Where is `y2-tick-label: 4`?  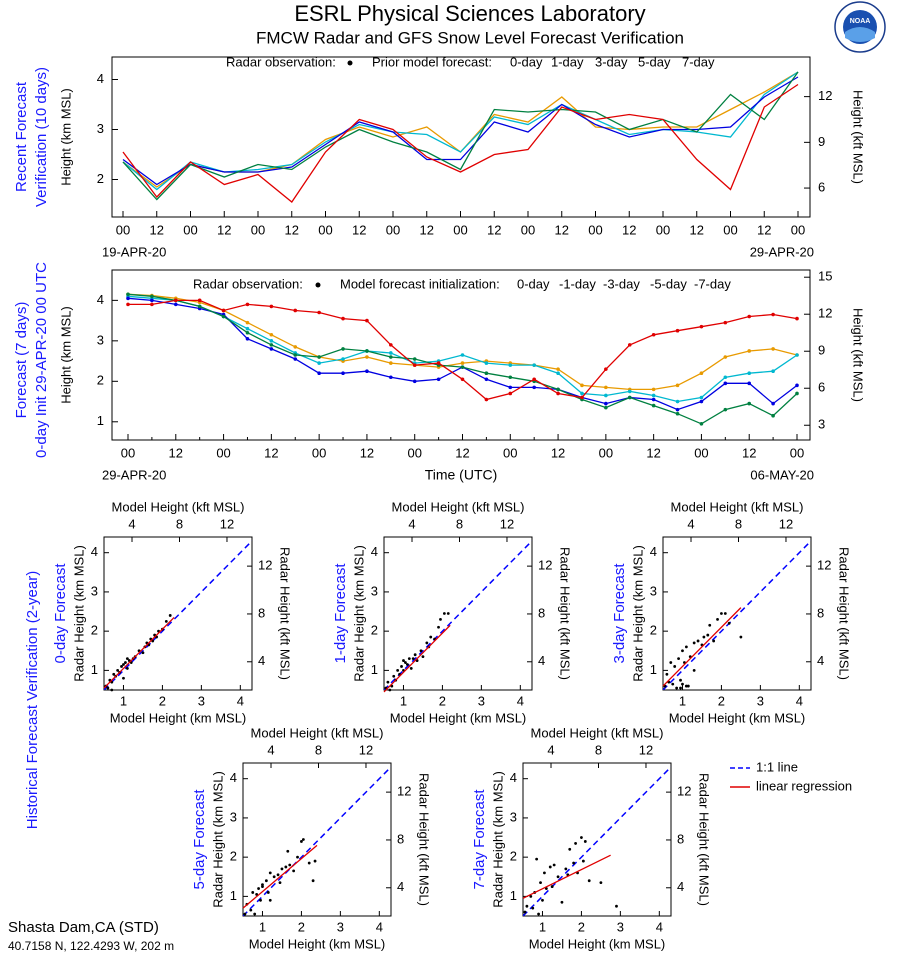 y2-tick-label: 4 is located at coordinates (680, 886).